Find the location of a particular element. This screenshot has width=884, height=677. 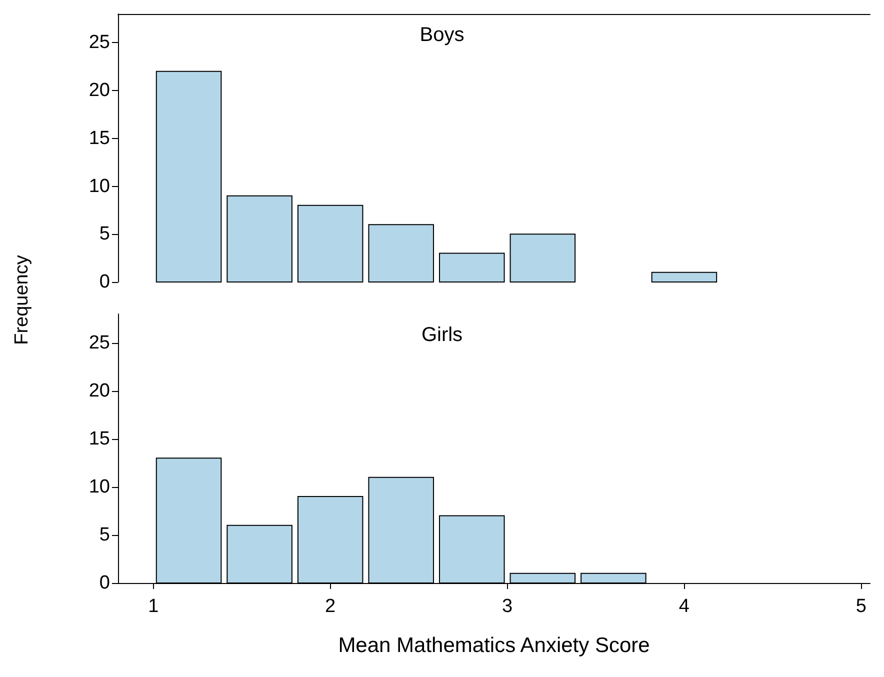

text: Boys is located at coordinates (442, 35).